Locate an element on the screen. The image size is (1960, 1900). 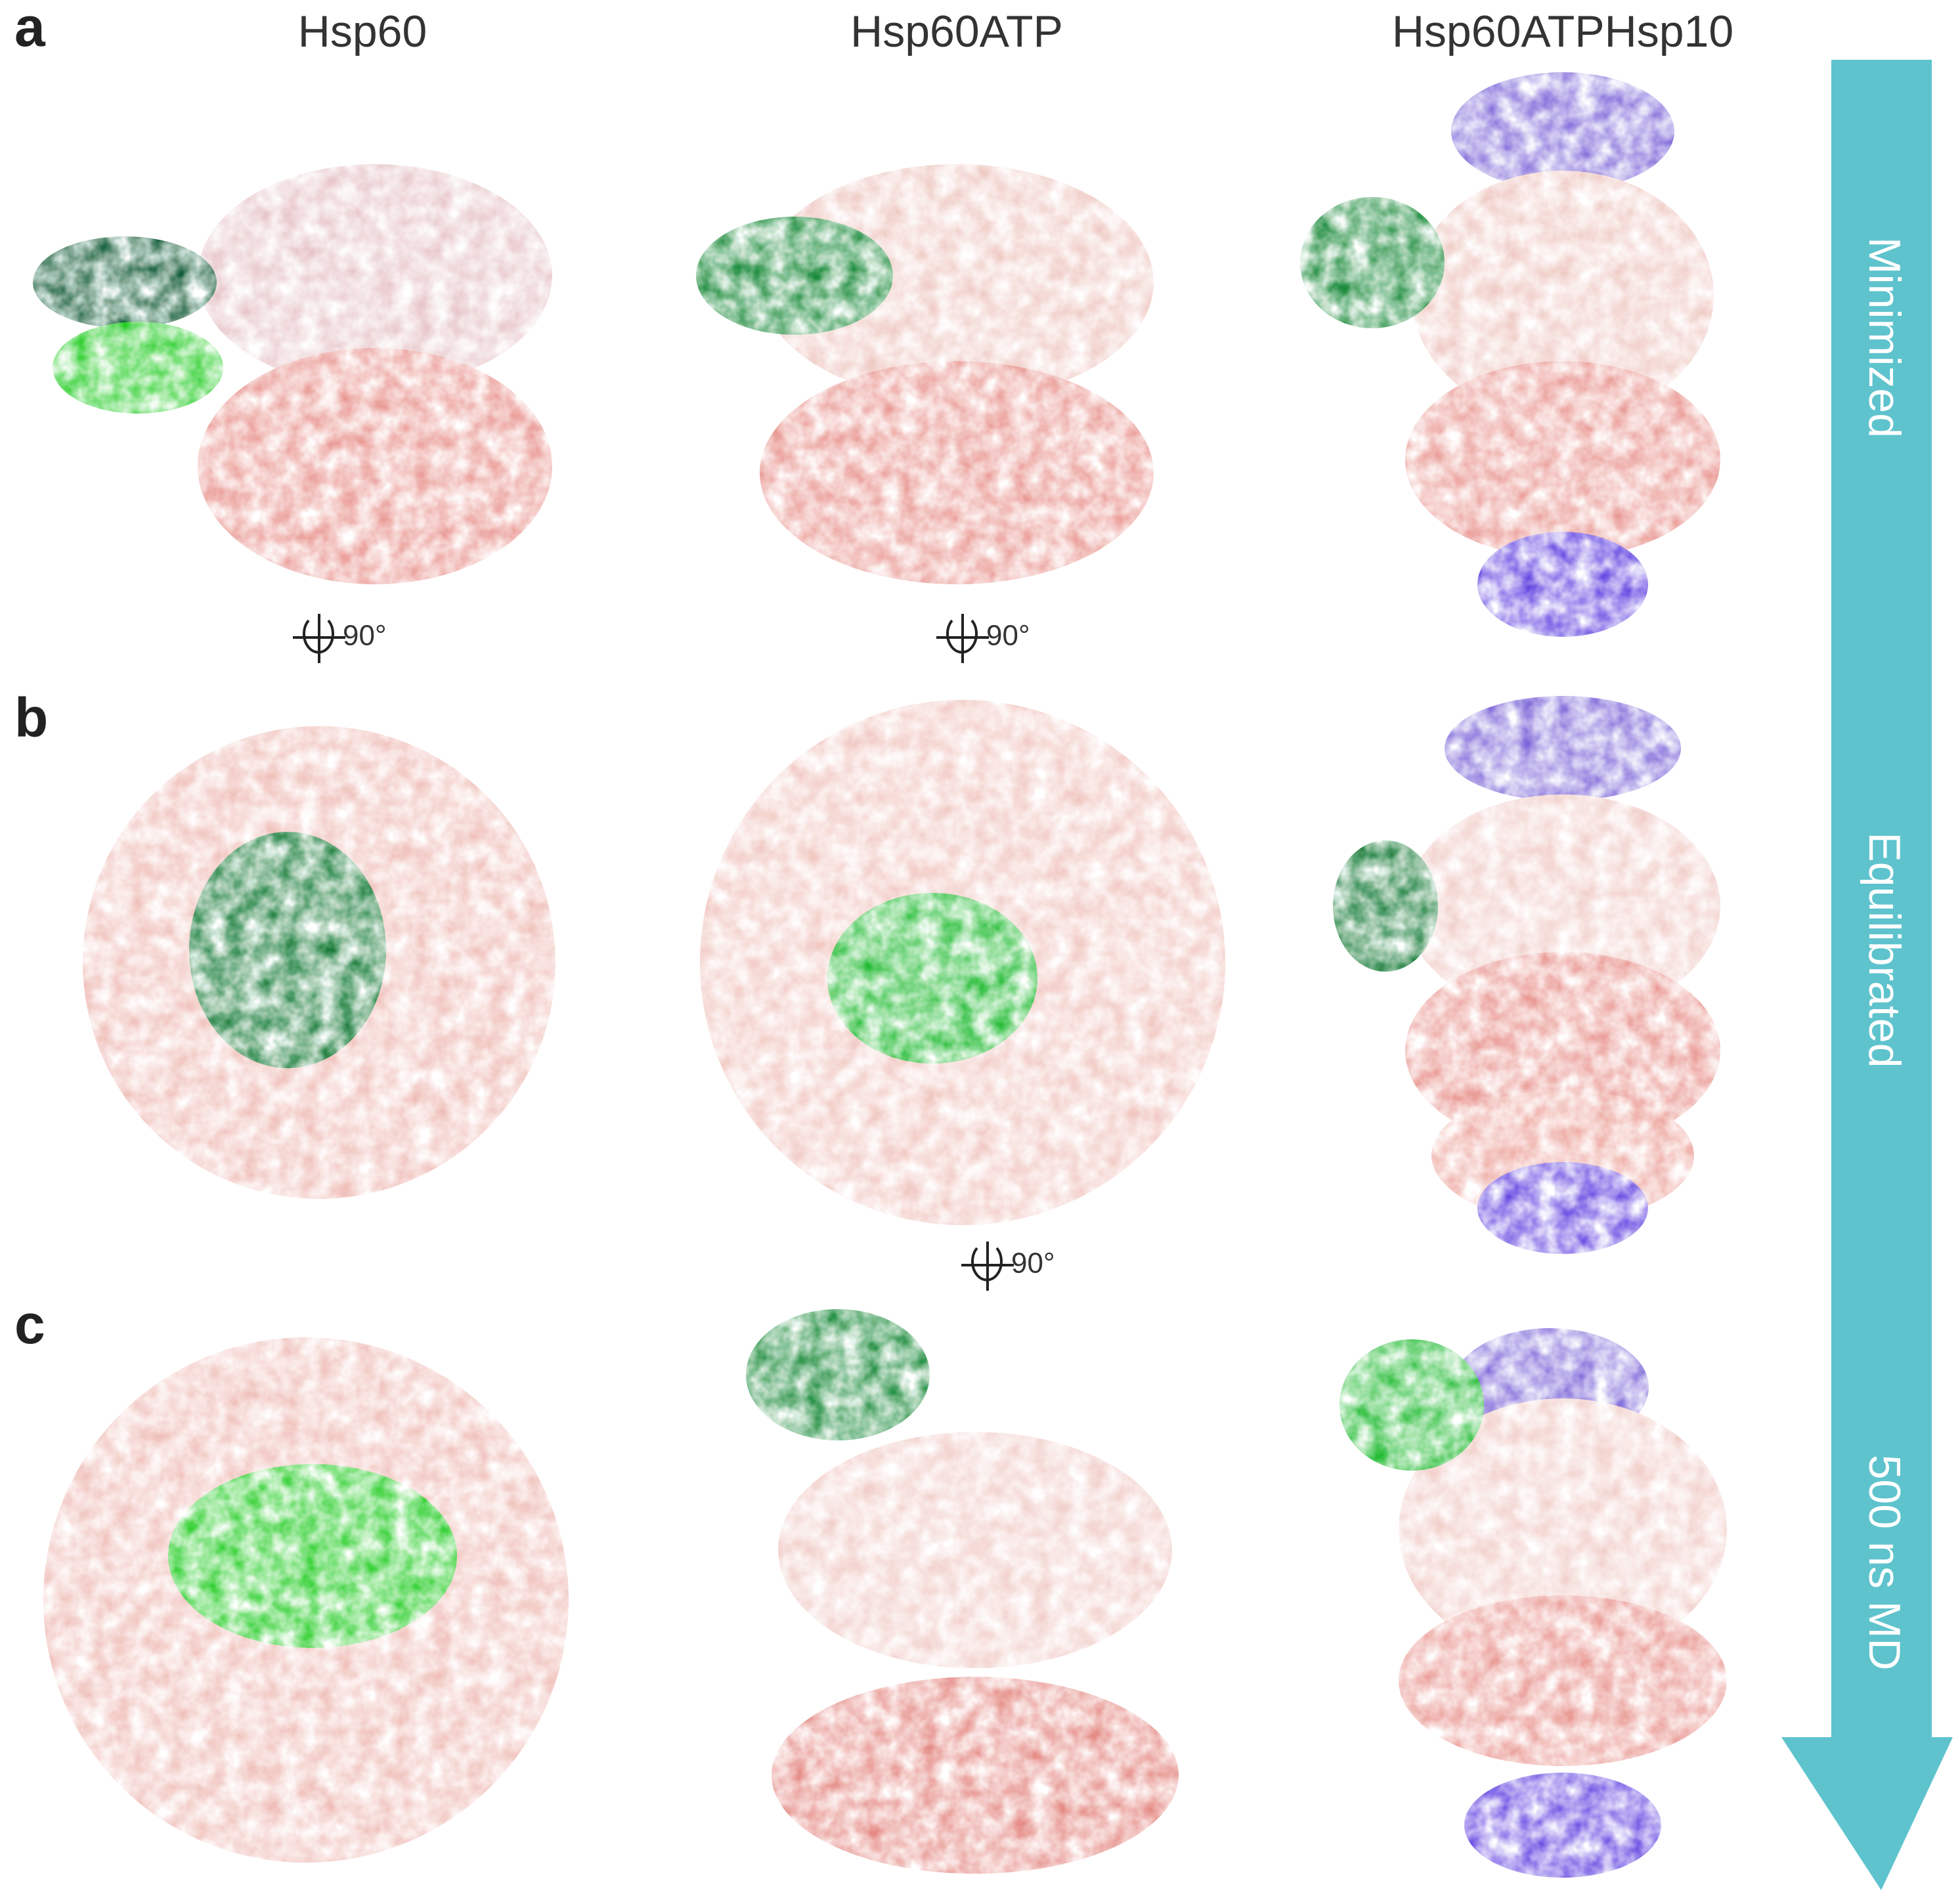
panel-label: a is located at coordinates (30, 29).